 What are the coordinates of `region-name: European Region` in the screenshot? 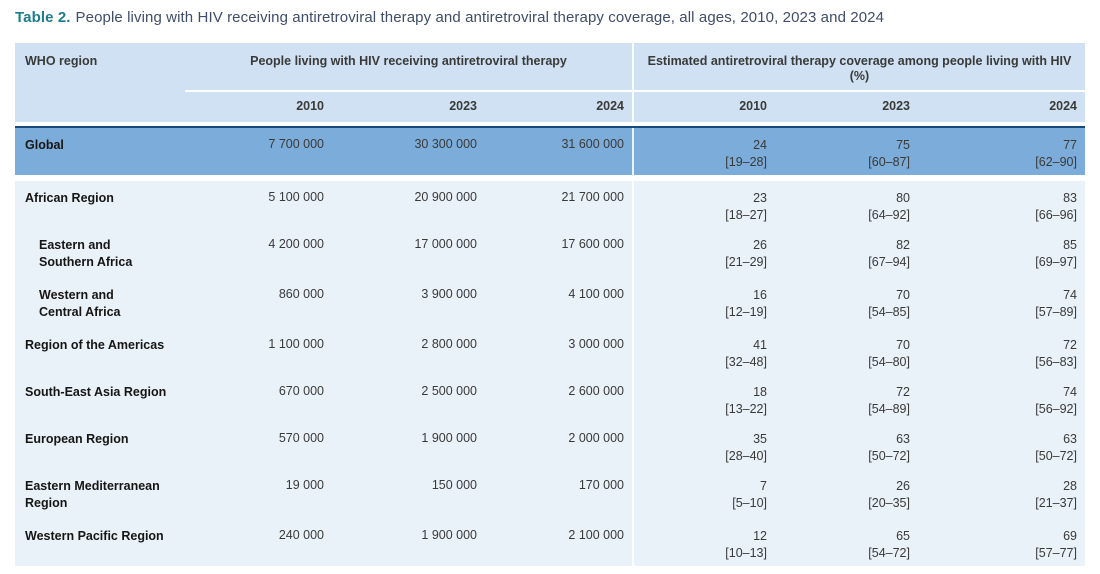 It's located at (77, 439).